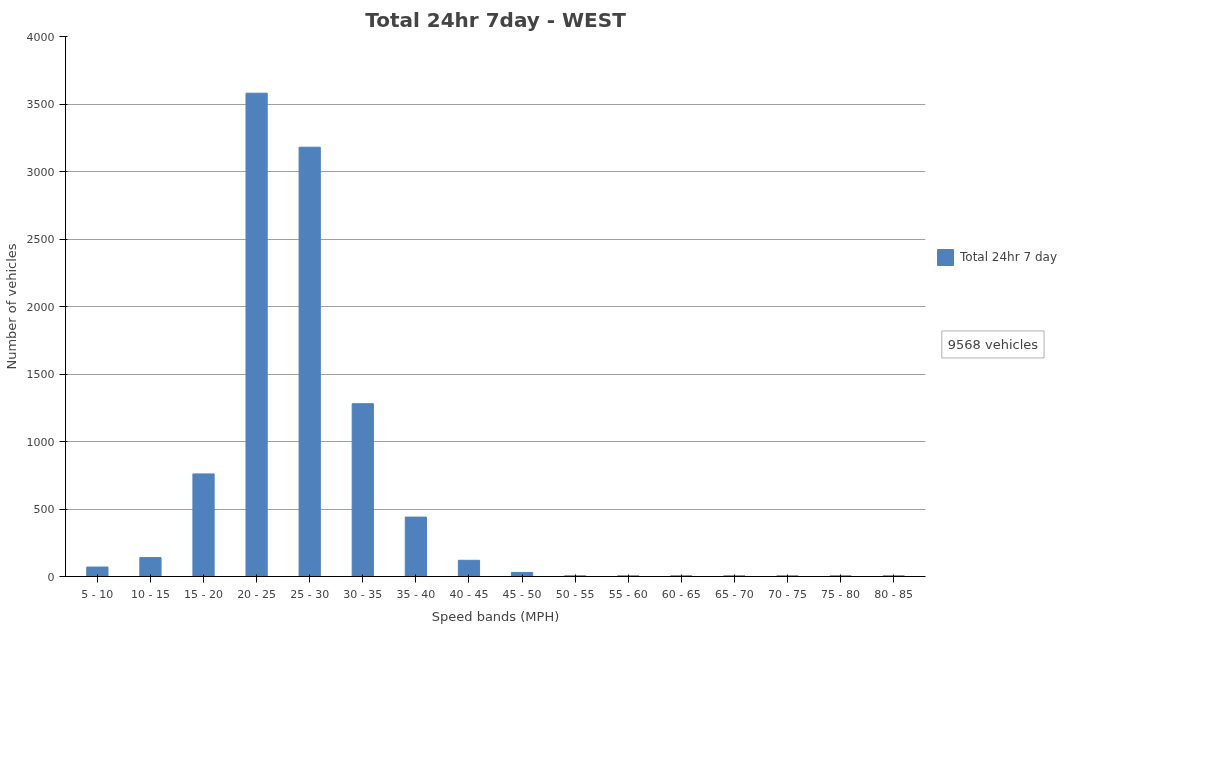  Describe the element at coordinates (51, 577) in the screenshot. I see `y-tick-label: 0` at that location.